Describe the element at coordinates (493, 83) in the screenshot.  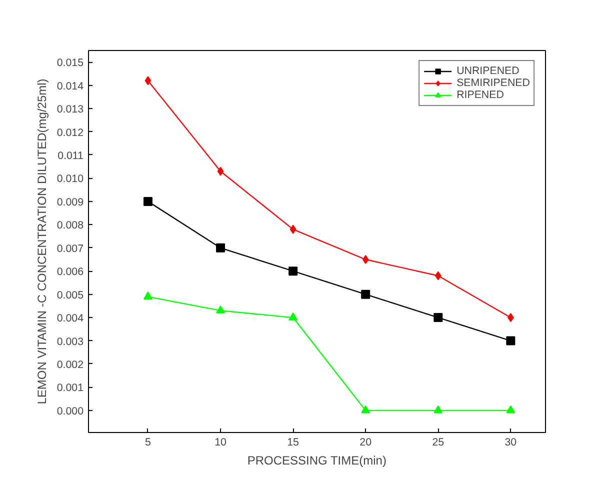
I see `legend-label: SEMIRIPENED` at that location.